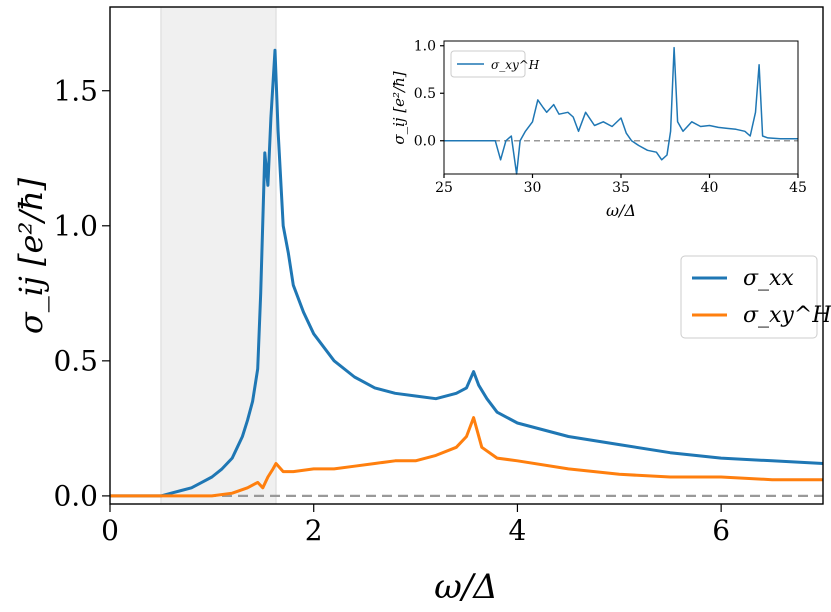 This screenshot has width=831, height=612. I want to click on legend-label-sigma-xy: σ_xy^H, so click(787, 315).